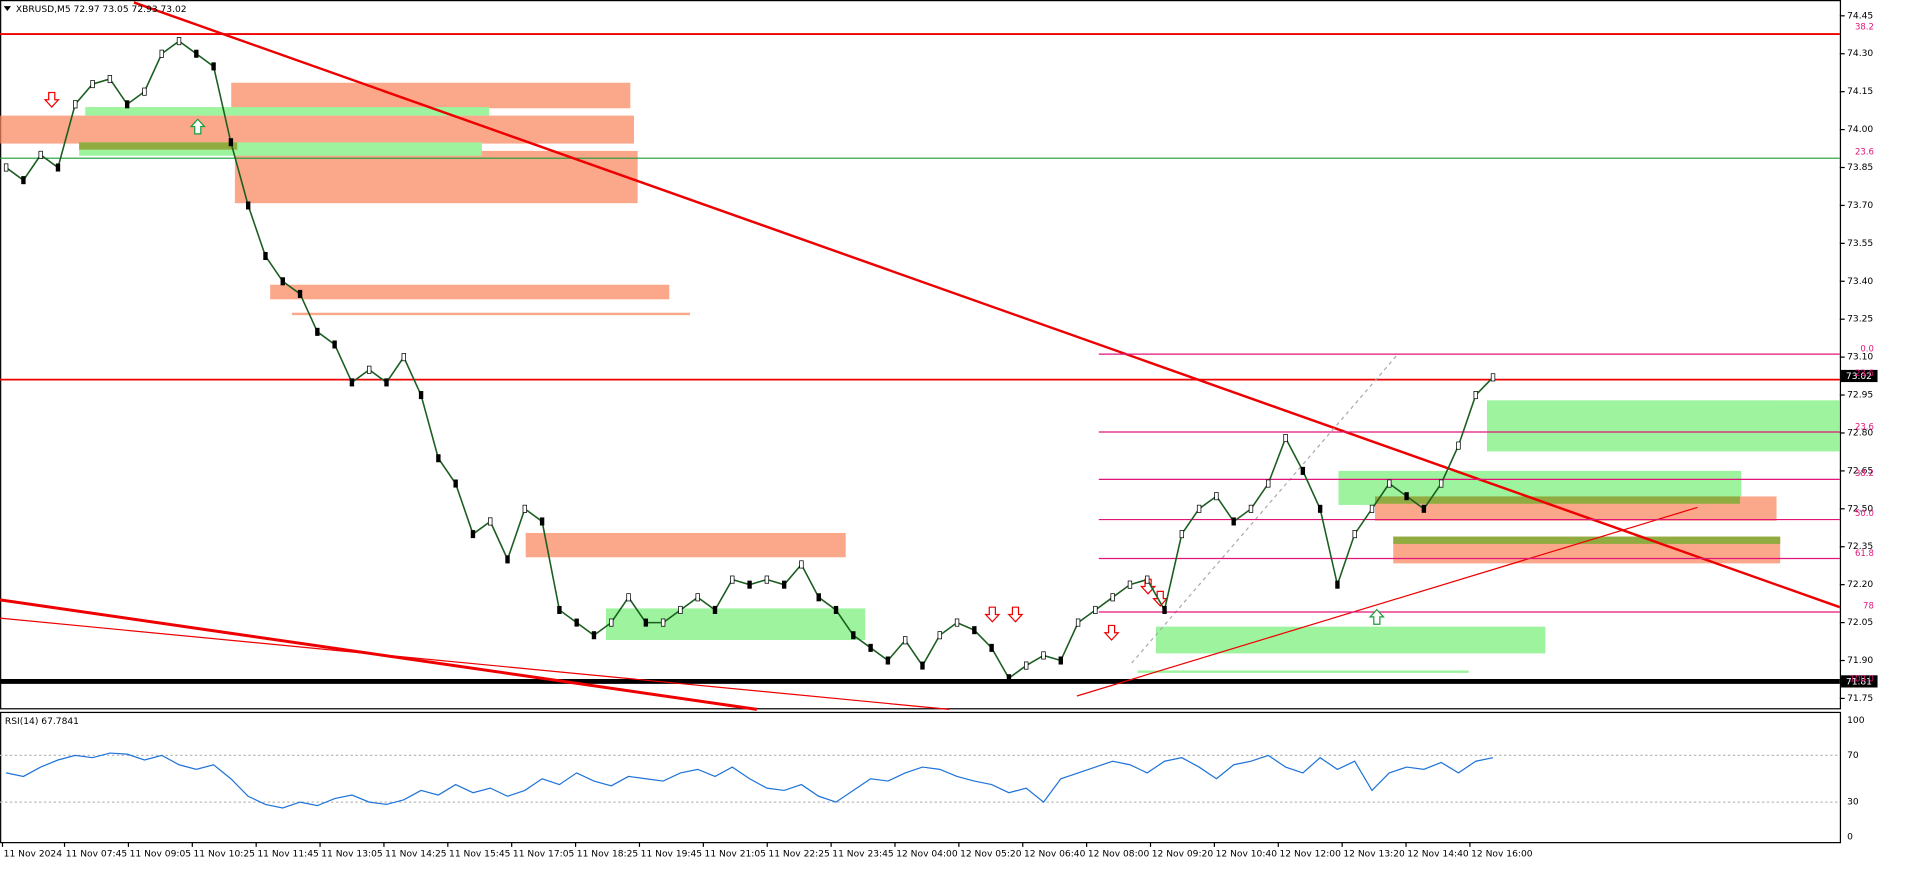 The width and height of the screenshot is (1908, 870). What do you see at coordinates (1860, 206) in the screenshot?
I see `price-tick-label: 73.70` at bounding box center [1860, 206].